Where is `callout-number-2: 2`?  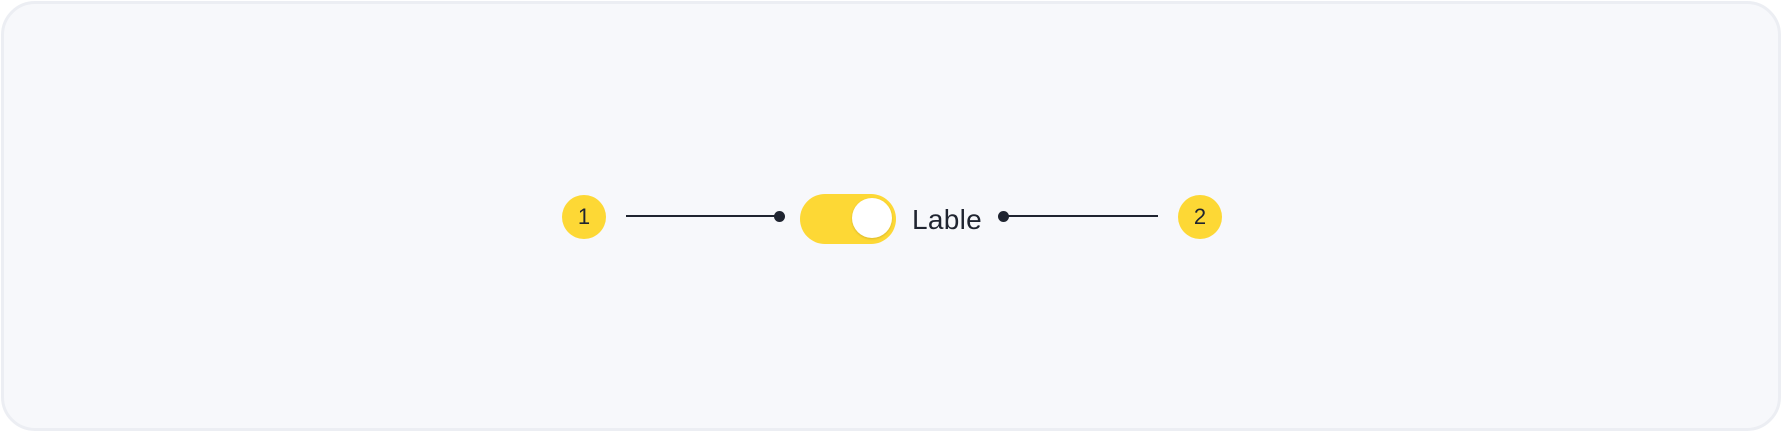
callout-number-2: 2 is located at coordinates (1200, 216).